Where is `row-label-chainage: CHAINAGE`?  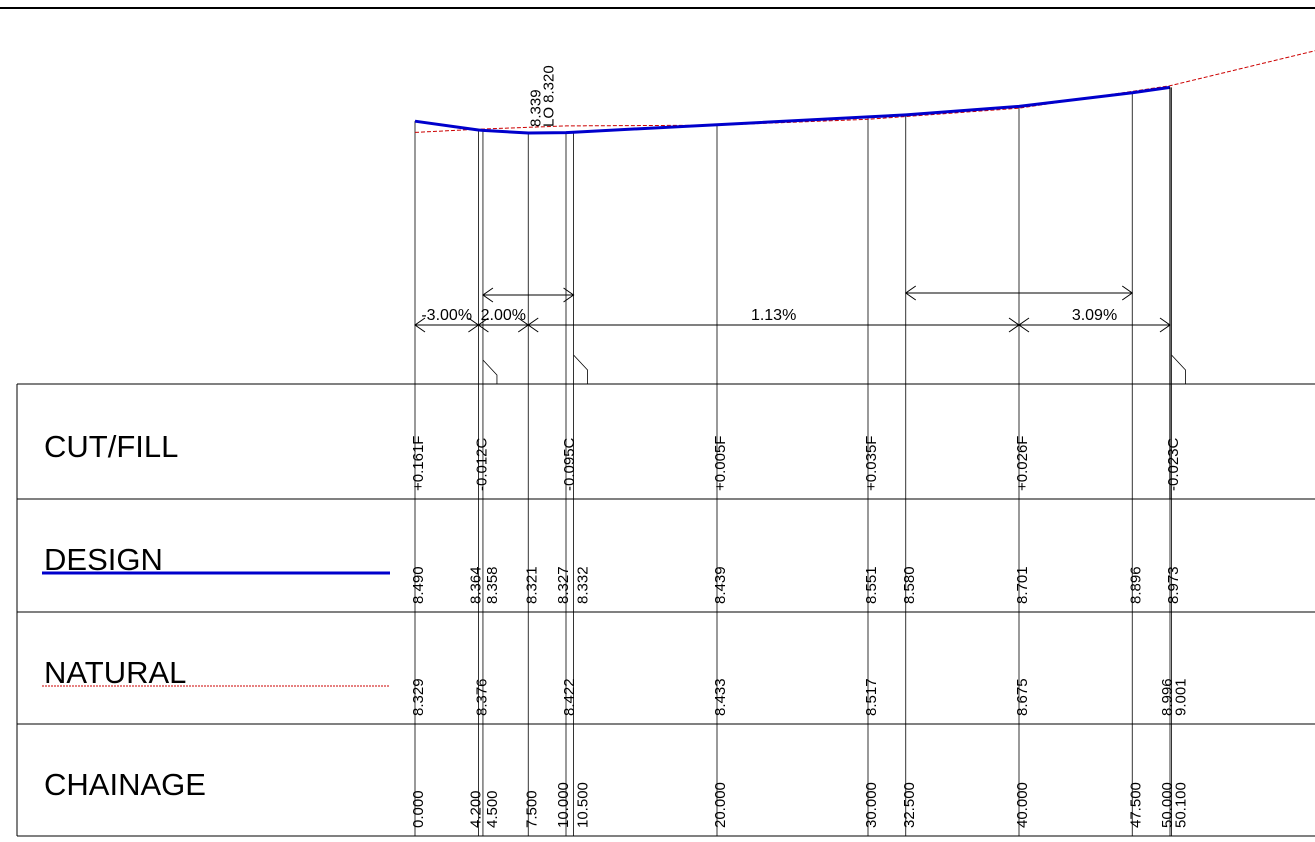 row-label-chainage: CHAINAGE is located at coordinates (125, 784).